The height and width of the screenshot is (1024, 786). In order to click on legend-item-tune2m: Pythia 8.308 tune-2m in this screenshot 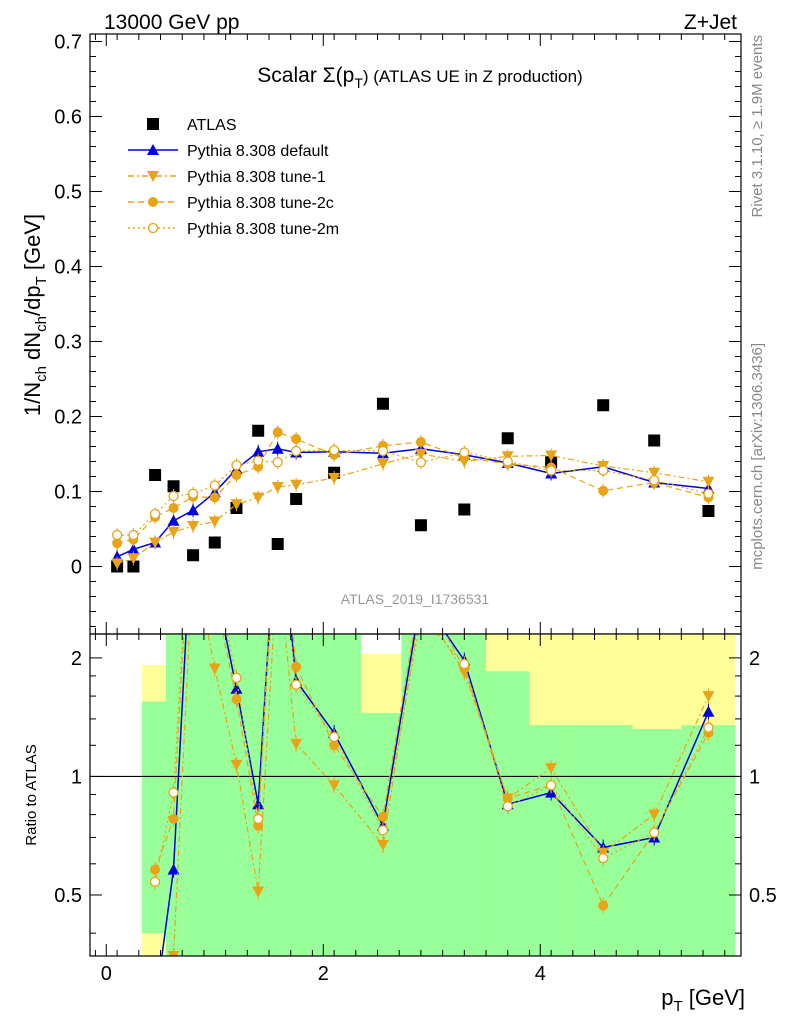, I will do `click(233, 229)`.